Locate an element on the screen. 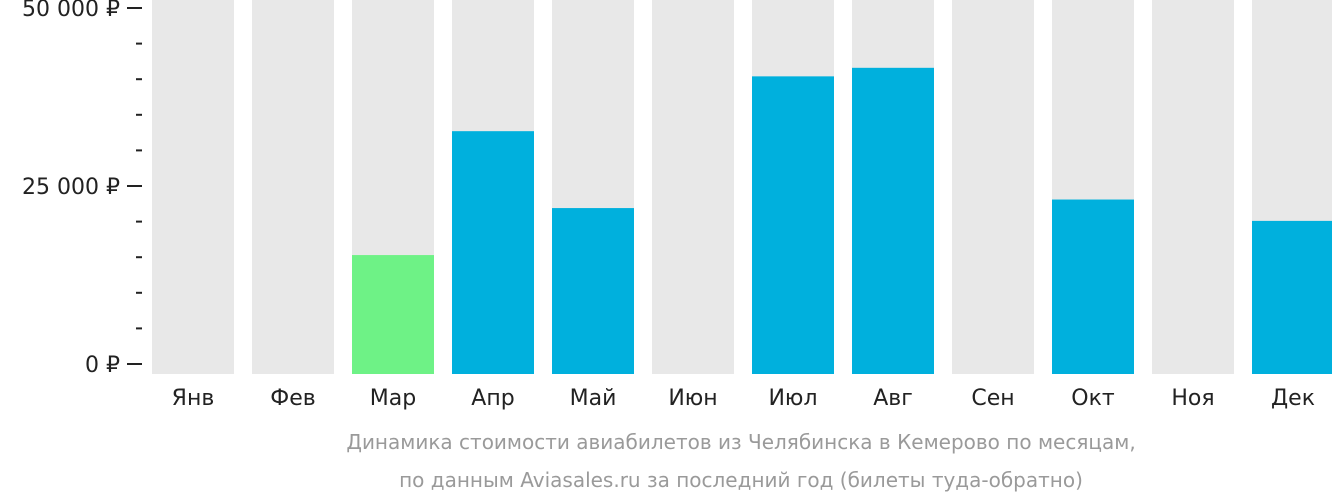  x-tick-label: Апр is located at coordinates (492, 398).